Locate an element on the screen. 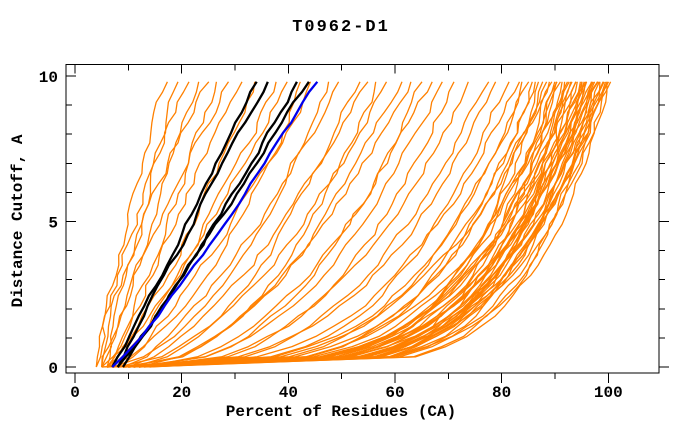 Image resolution: width=680 pixels, height=440 pixels. x-axis-label: Percent of Residues (CA) is located at coordinates (341, 412).